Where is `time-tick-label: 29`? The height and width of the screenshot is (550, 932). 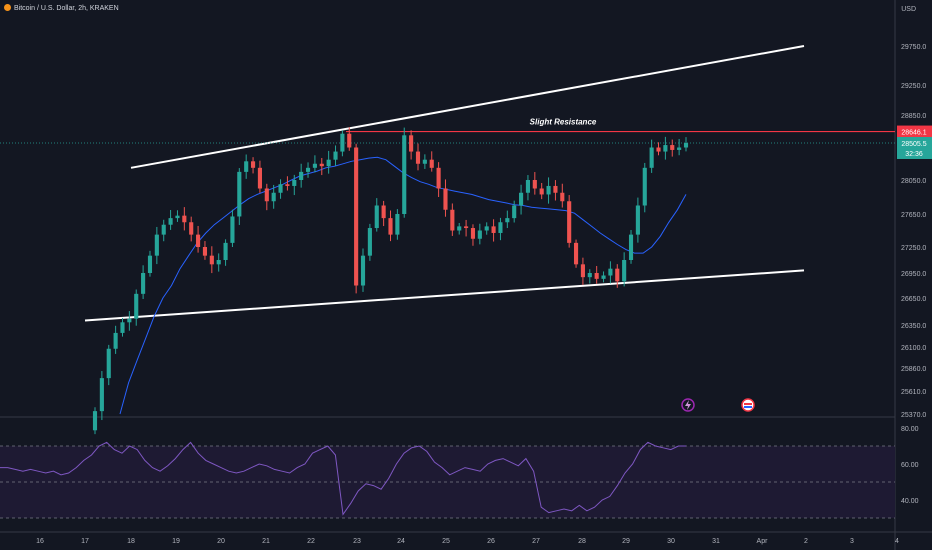
time-tick-label: 29 is located at coordinates (626, 541).